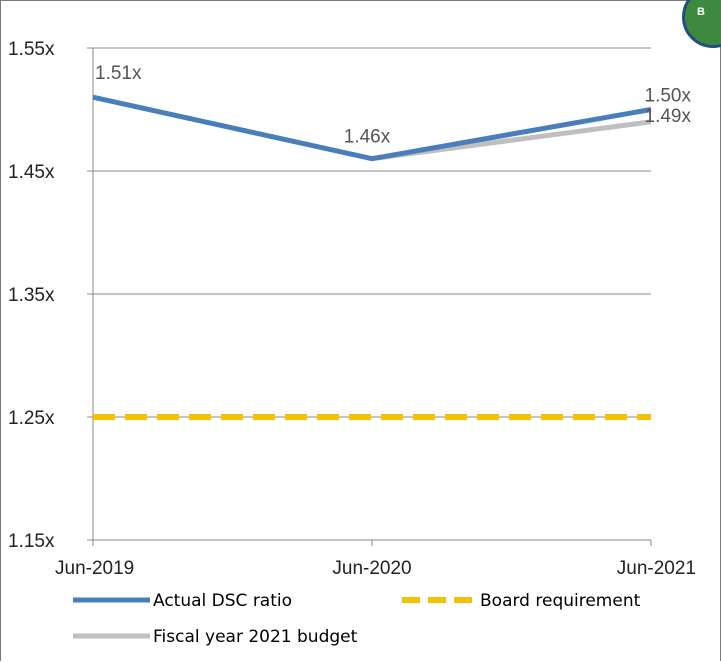  I want to click on x-tick-label: Jun-2021, so click(656, 568).